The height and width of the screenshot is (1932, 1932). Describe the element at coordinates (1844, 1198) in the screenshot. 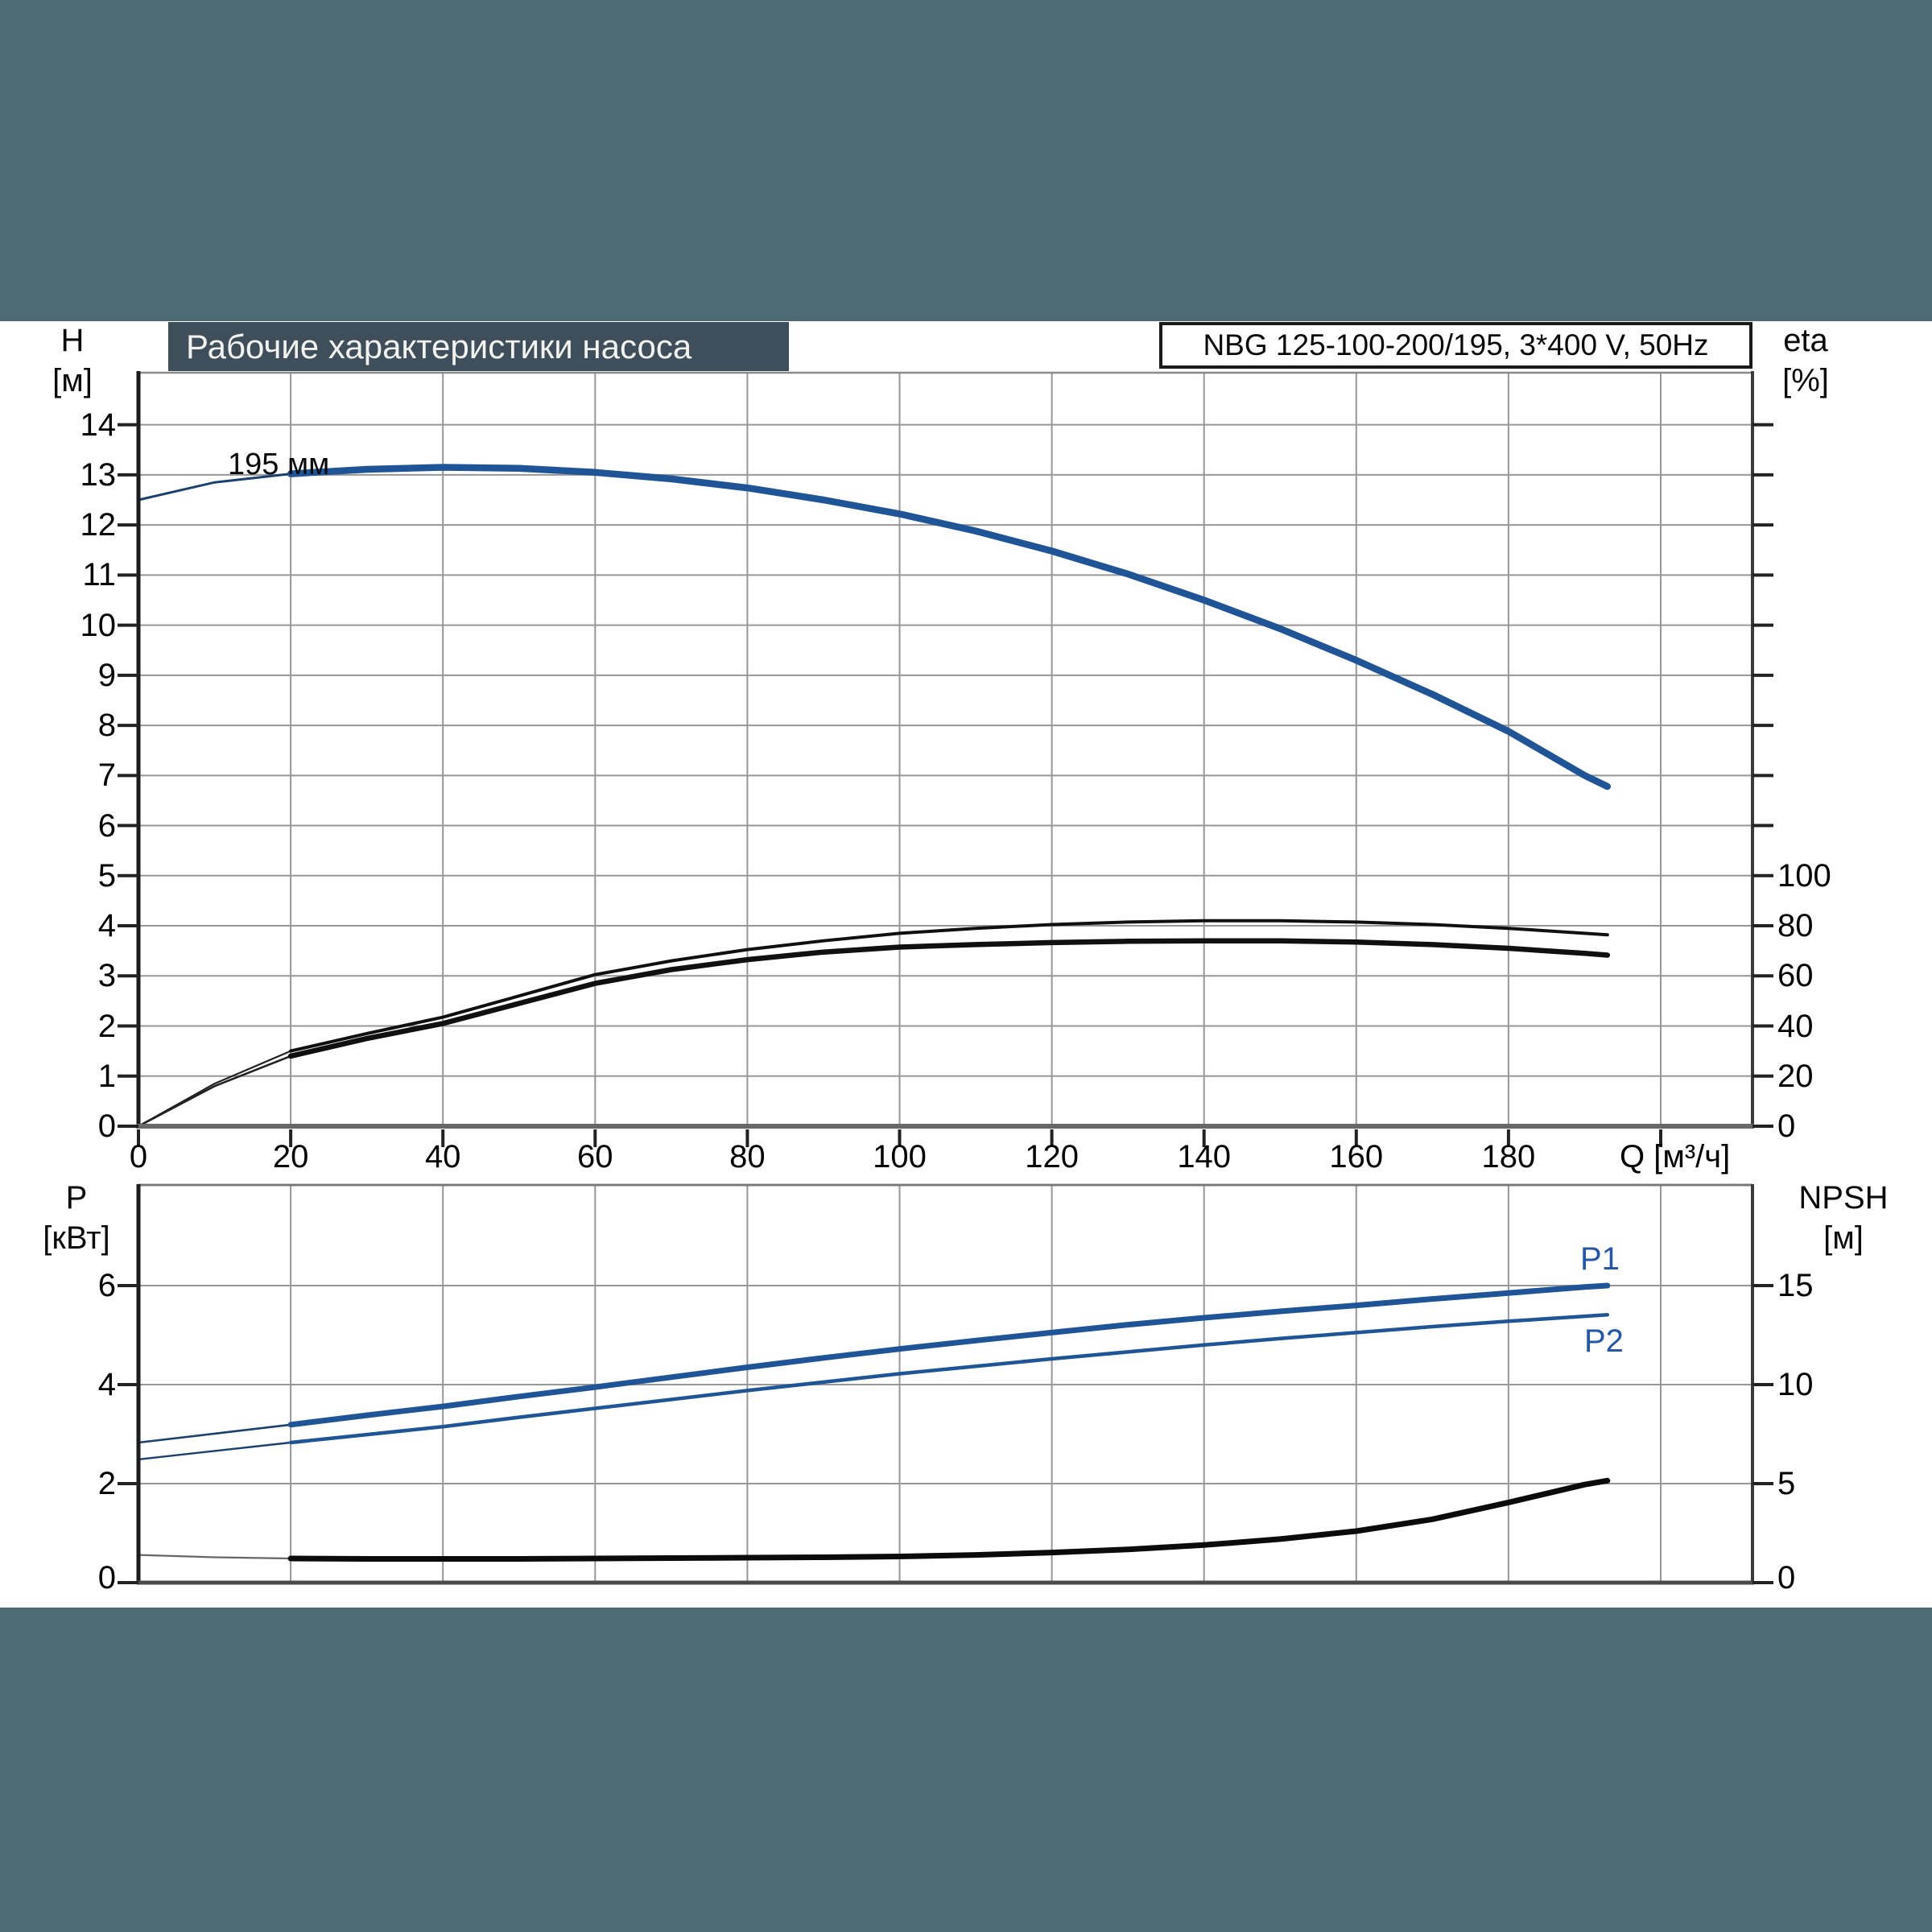

I see `bottom-right-axis-name: NPSH` at that location.